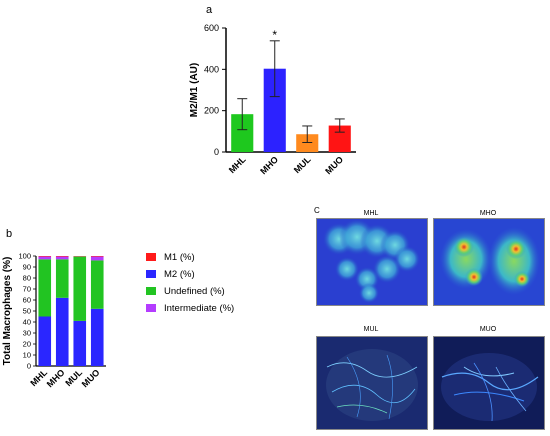 The width and height of the screenshot is (550, 436). I want to click on y-axis-title: Total Macrophages (%), so click(7, 311).